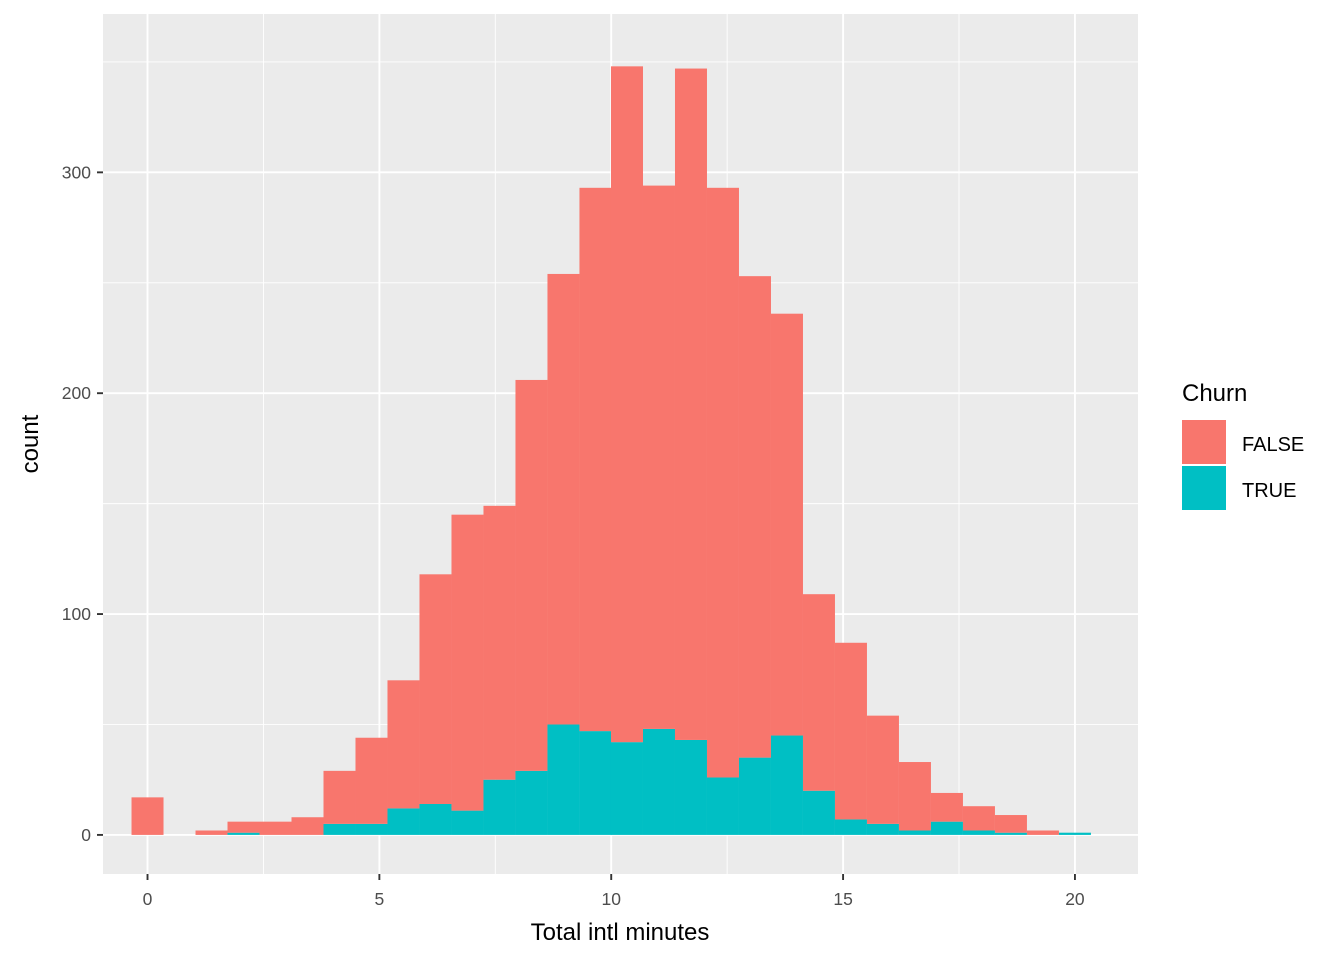  I want to click on legend-key-false, so click(1204, 442).